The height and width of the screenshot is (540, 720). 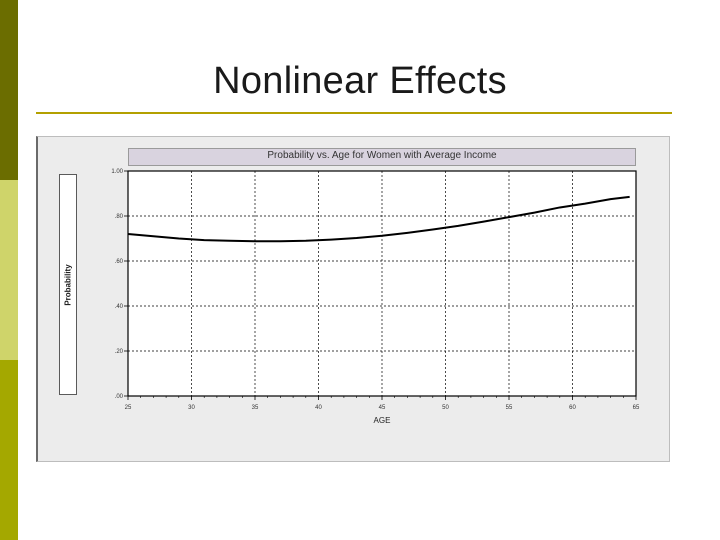 What do you see at coordinates (9, 270) in the screenshot?
I see `accent-stripe-middle` at bounding box center [9, 270].